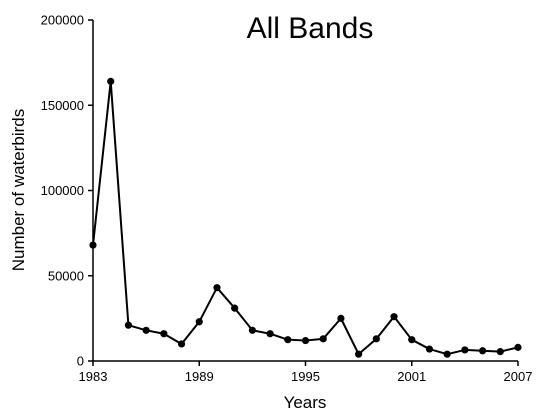  What do you see at coordinates (411, 376) in the screenshot?
I see `x-tick-label: 2001` at bounding box center [411, 376].